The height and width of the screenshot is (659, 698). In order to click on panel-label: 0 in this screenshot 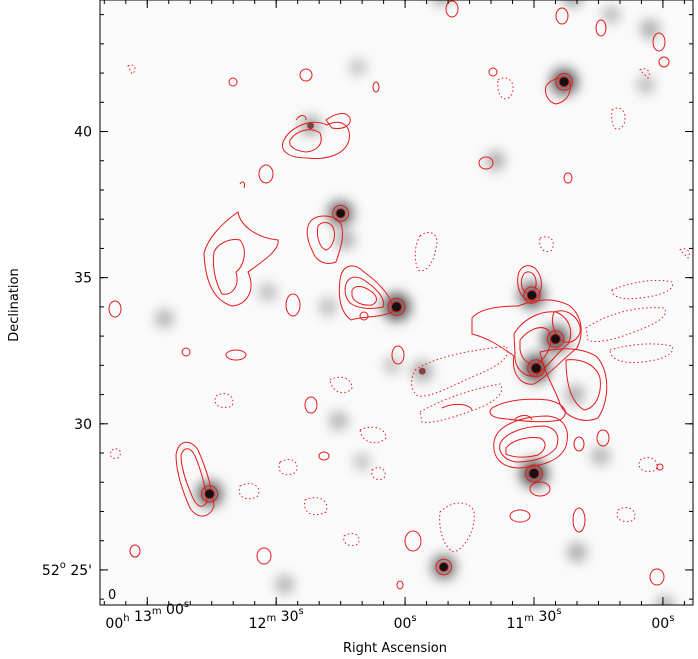, I will do `click(112, 595)`.